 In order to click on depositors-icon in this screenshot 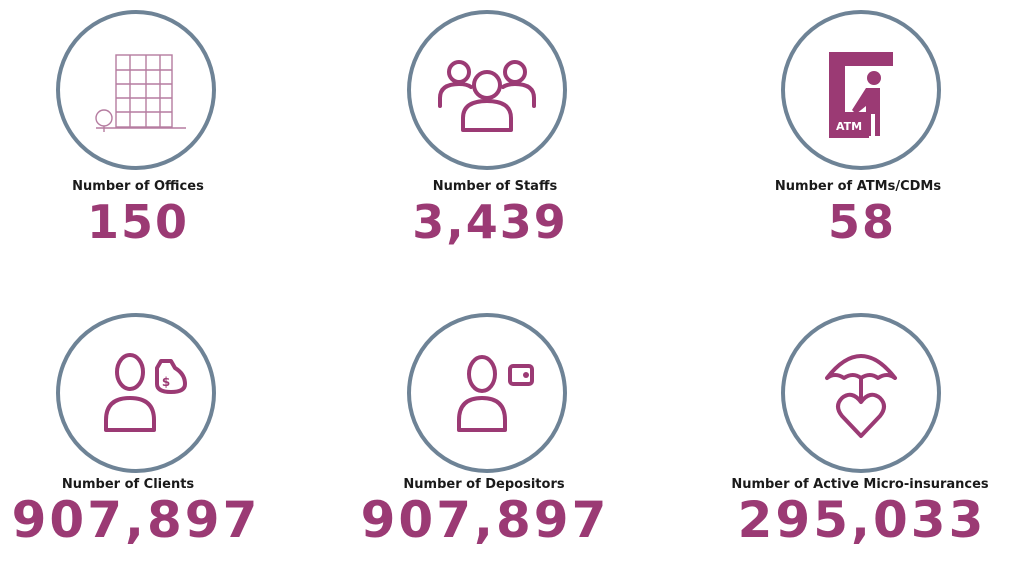, I will do `click(495, 393)`.